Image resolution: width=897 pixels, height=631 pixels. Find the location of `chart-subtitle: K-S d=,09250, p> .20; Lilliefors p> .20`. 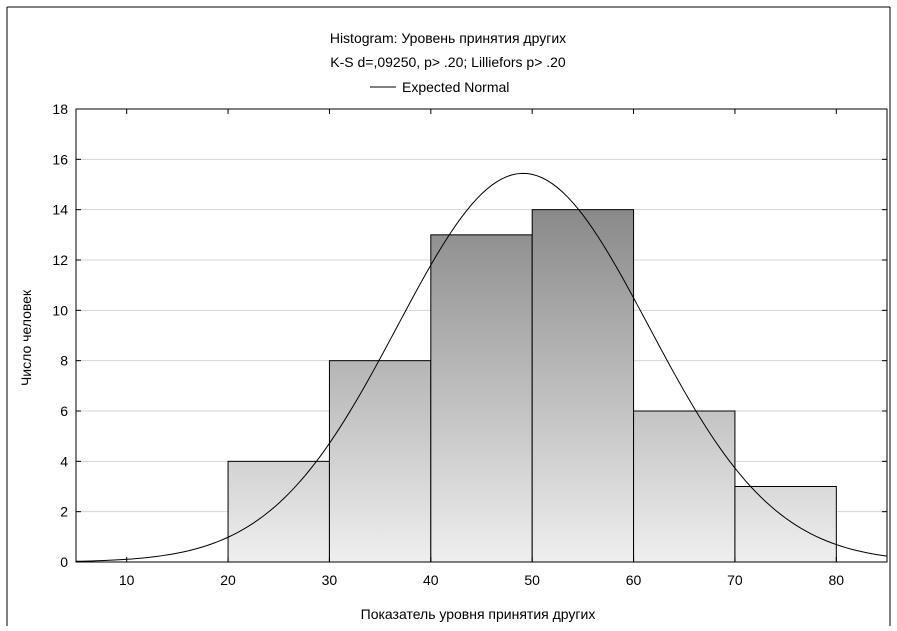

chart-subtitle: K-S d=,09250, p> .20; Lilliefors p> .20 is located at coordinates (448, 62).